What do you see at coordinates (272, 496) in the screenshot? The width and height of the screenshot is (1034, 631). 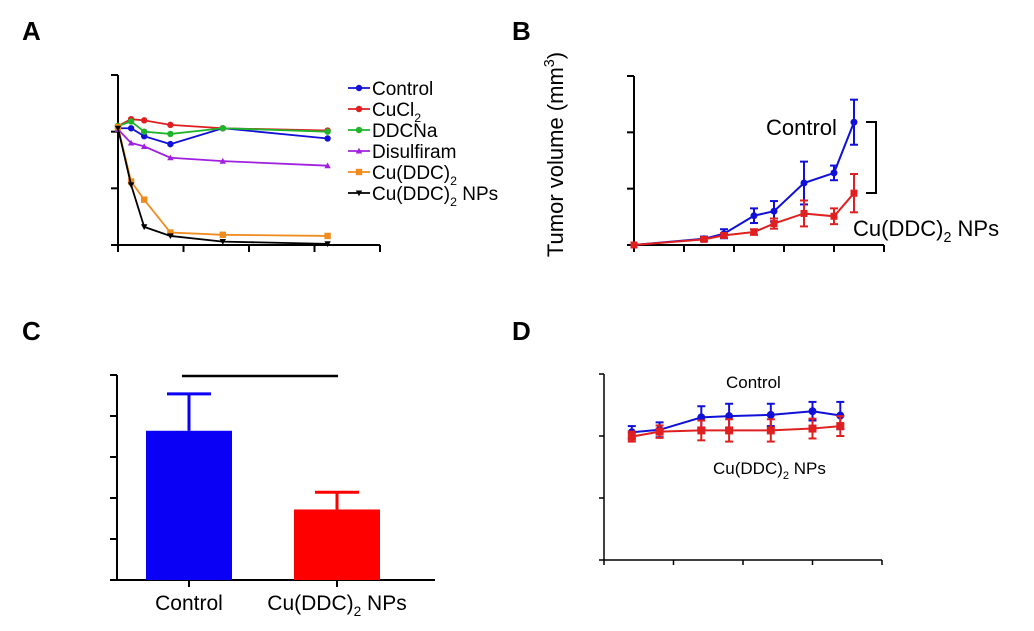 I see `chart-tumor-weight: Control Cu(DDC)2 NPs` at bounding box center [272, 496].